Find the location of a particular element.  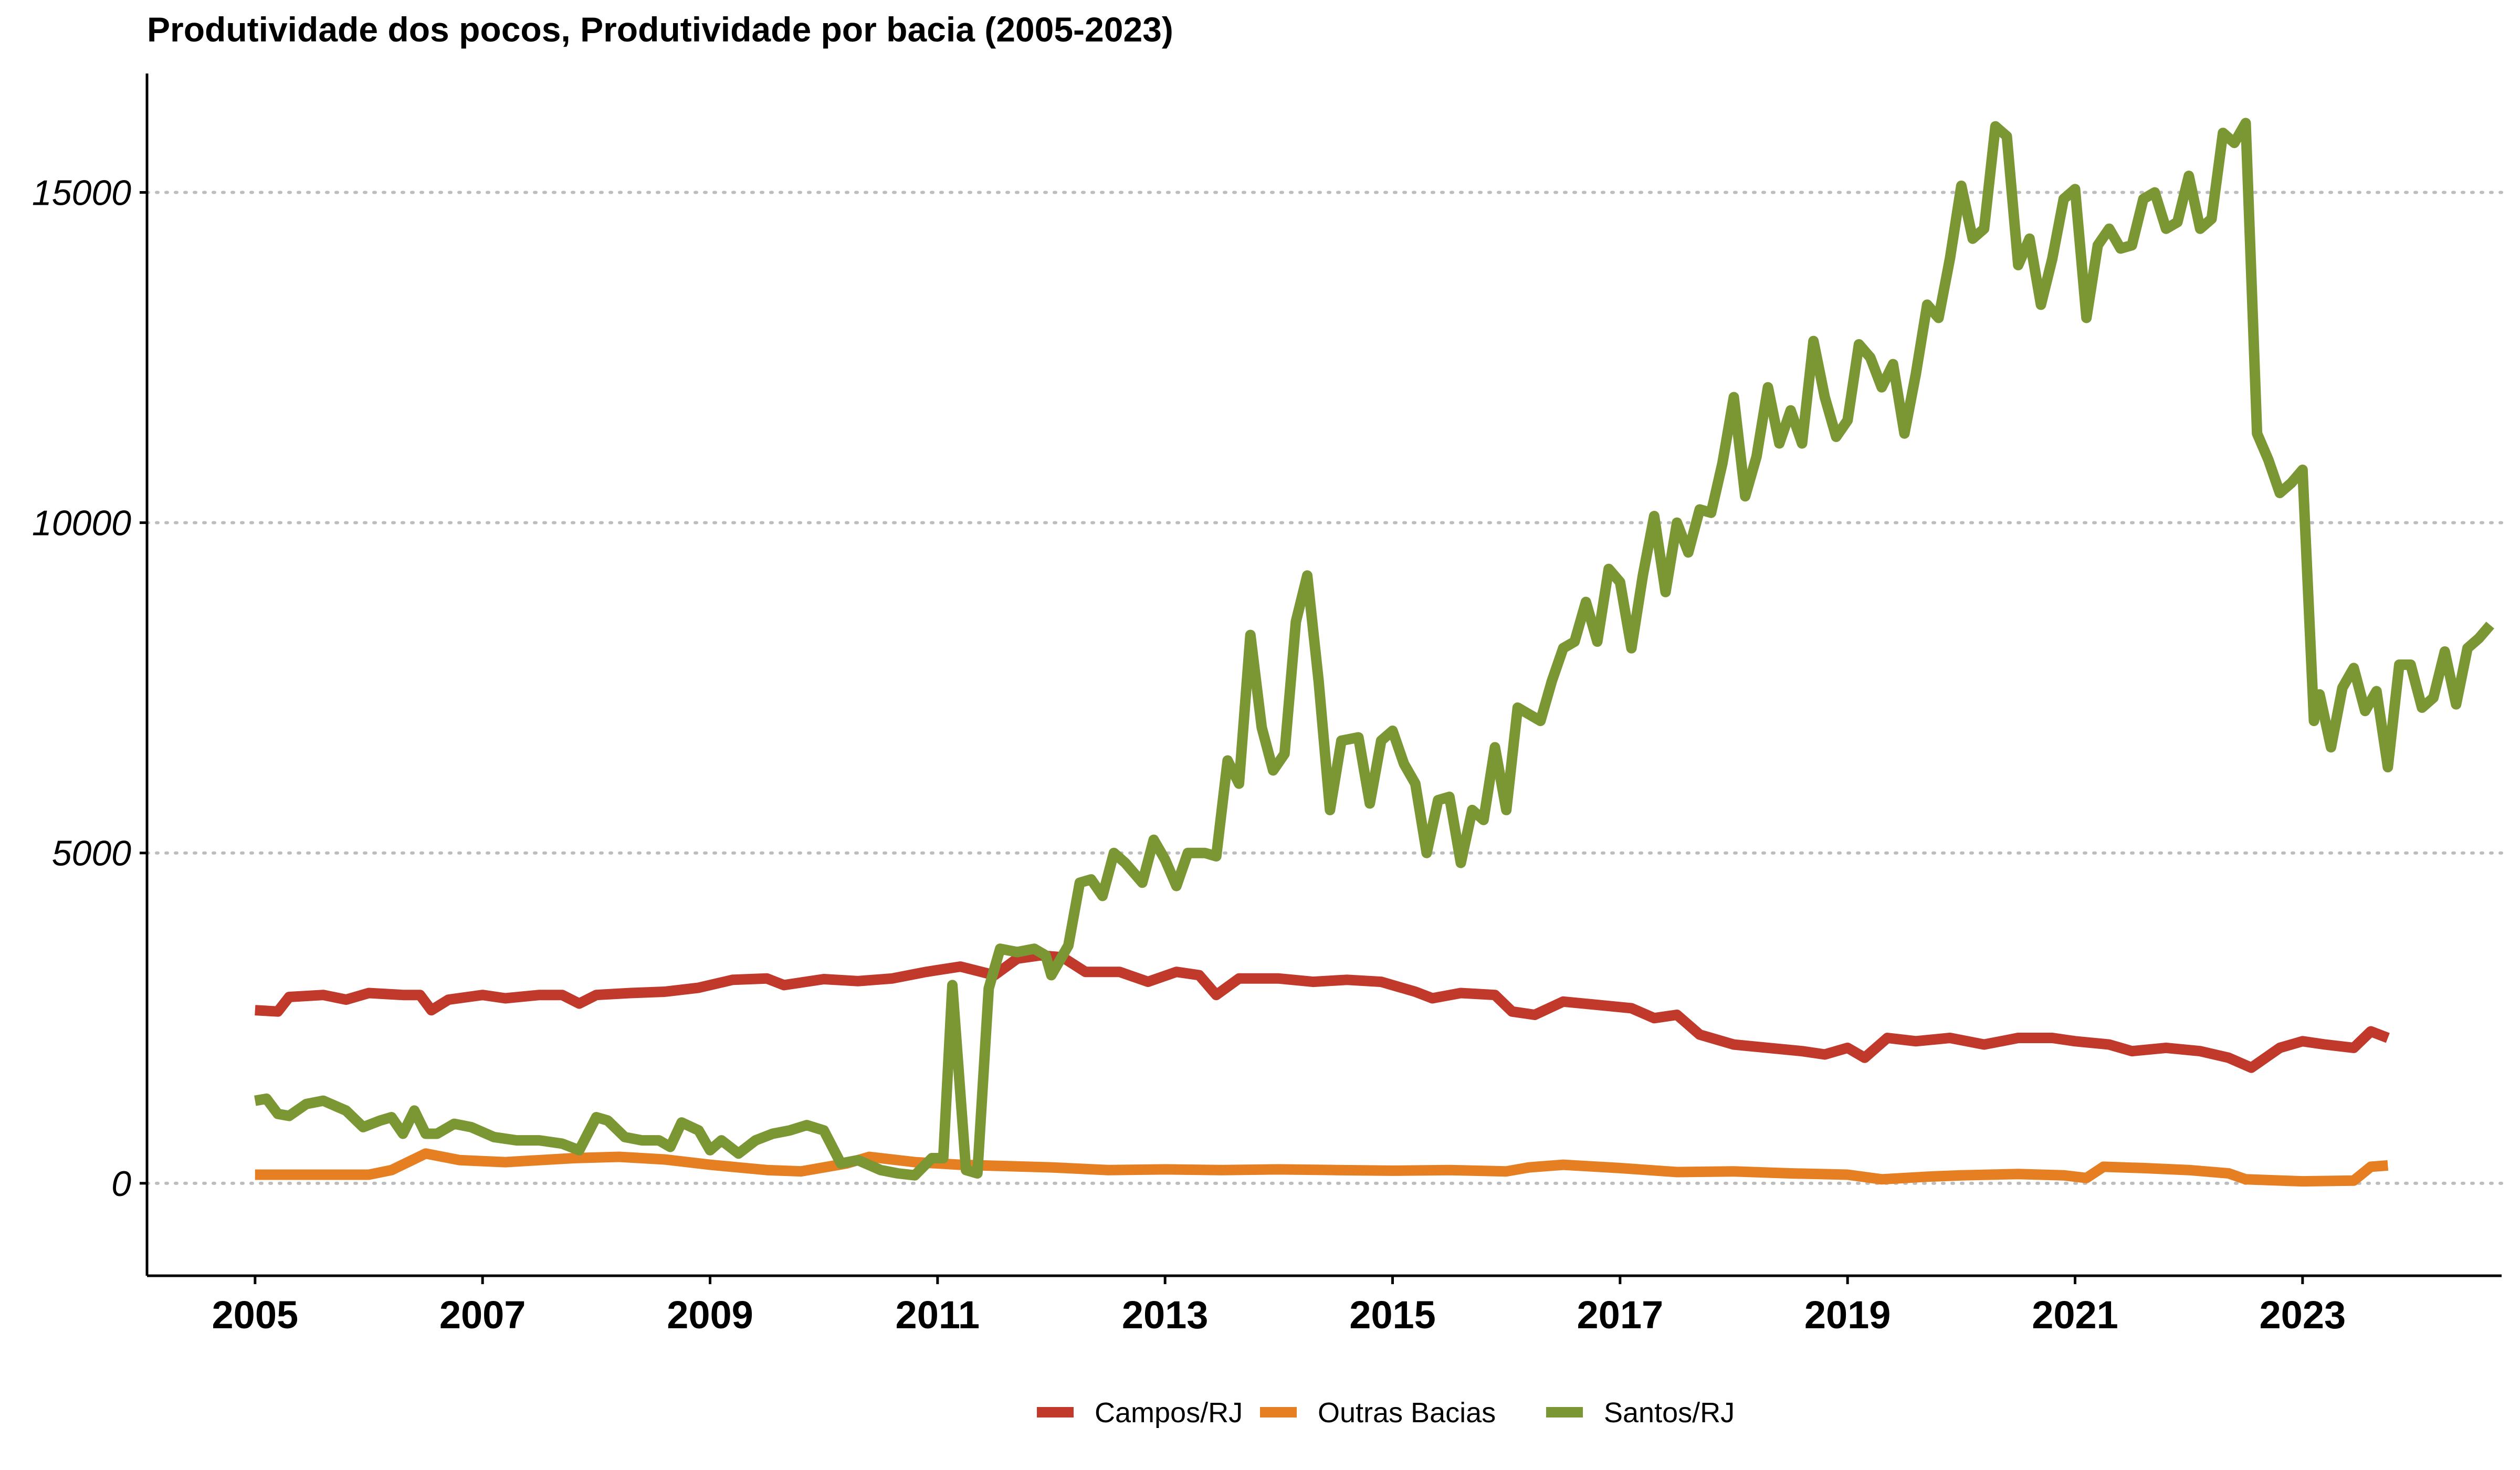

legend-label-campos-rj: Campos/RJ is located at coordinates (1169, 1413).